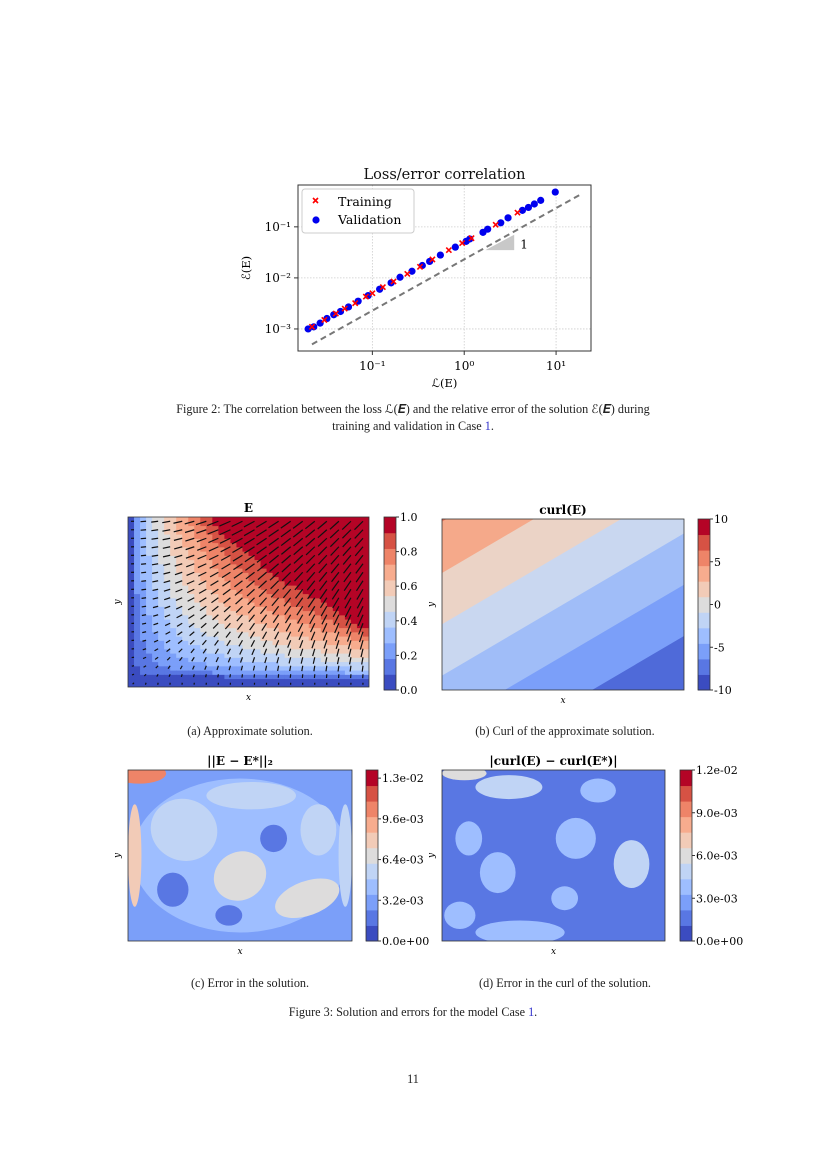 The width and height of the screenshot is (826, 1169). Describe the element at coordinates (541, 200) in the screenshot. I see `validation-point` at that location.